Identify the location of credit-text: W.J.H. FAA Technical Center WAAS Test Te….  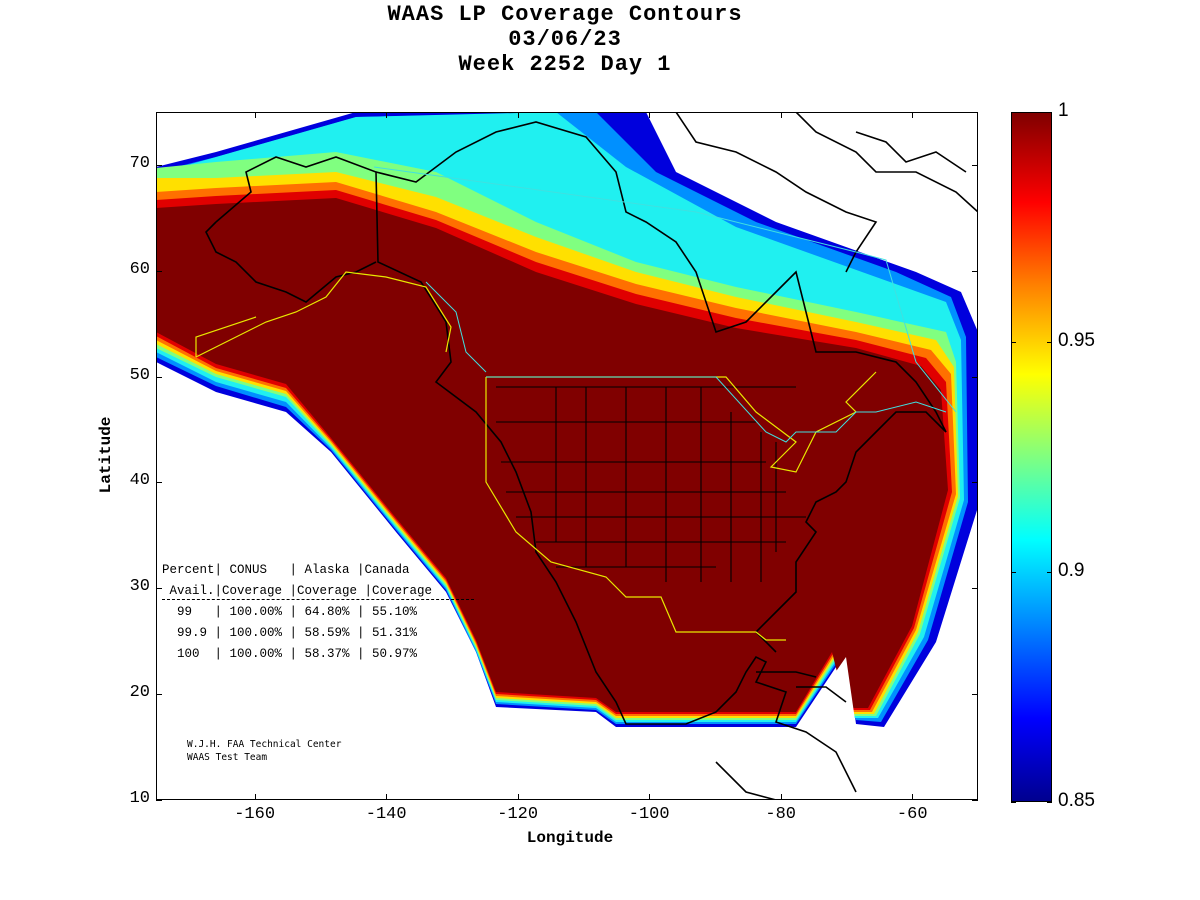
(264, 751).